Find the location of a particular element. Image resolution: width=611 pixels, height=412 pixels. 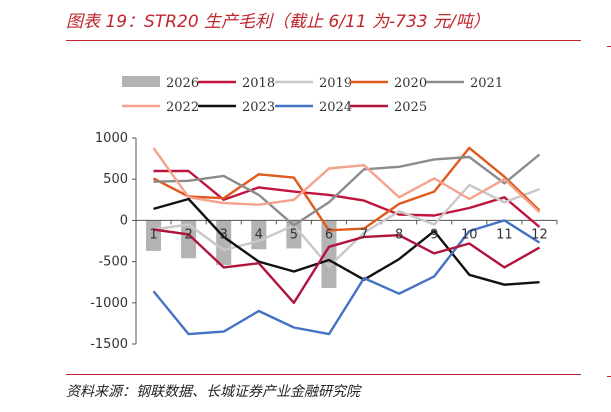

y-axis: 1000 500 0 -500 -1000 -1500 is located at coordinates (113, 241).